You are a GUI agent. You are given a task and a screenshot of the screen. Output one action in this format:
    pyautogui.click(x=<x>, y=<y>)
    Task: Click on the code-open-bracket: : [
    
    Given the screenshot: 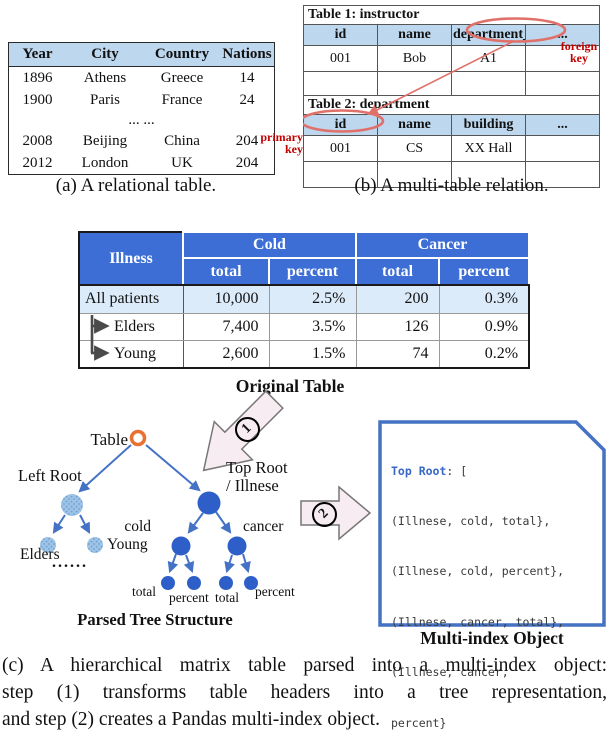 What is the action you would take?
    pyautogui.click(x=457, y=470)
    